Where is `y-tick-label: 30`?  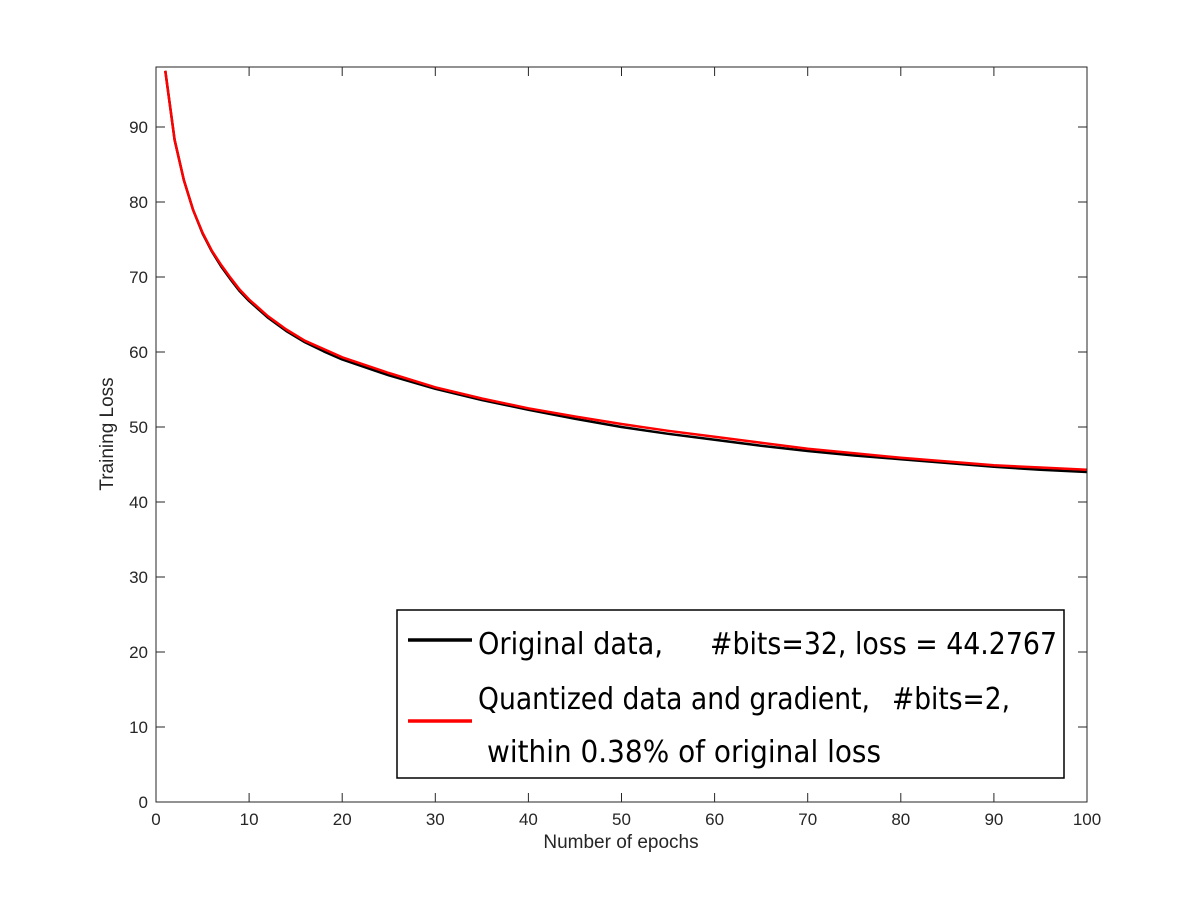
y-tick-label: 30 is located at coordinates (138, 577).